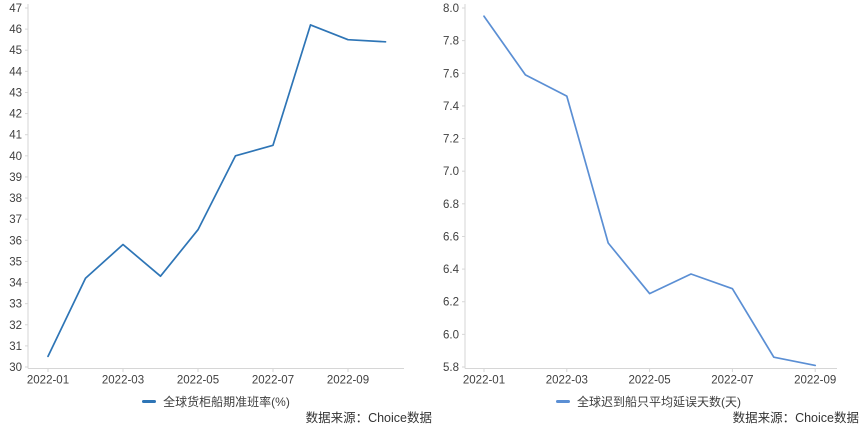 This screenshot has height=432, width=865. Describe the element at coordinates (451, 9) in the screenshot. I see `svg-text: 8.0` at that location.